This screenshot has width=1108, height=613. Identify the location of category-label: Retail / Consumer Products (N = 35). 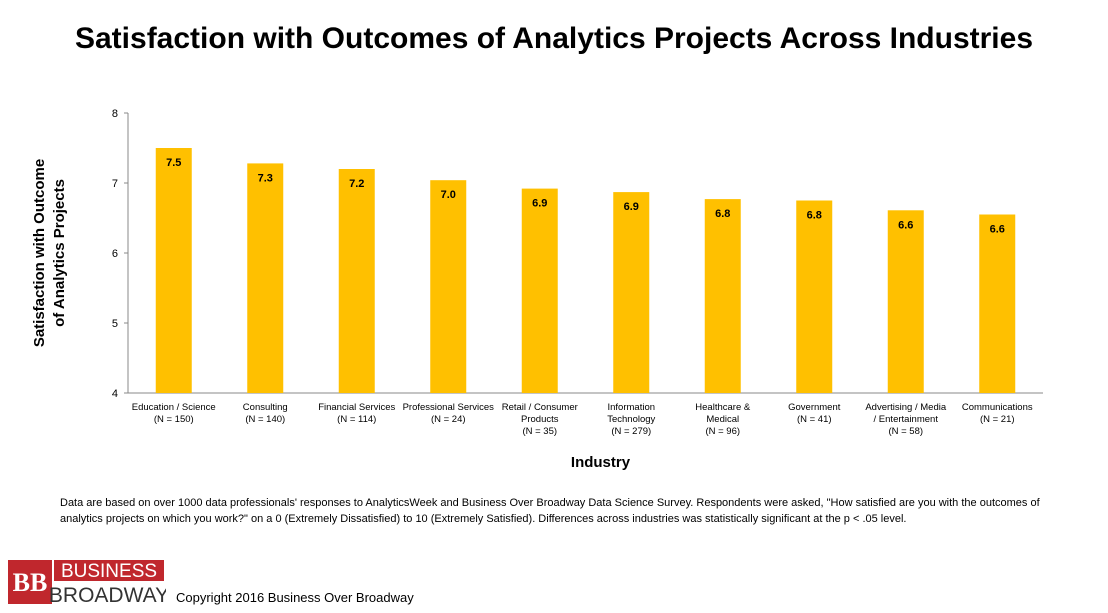
(540, 419).